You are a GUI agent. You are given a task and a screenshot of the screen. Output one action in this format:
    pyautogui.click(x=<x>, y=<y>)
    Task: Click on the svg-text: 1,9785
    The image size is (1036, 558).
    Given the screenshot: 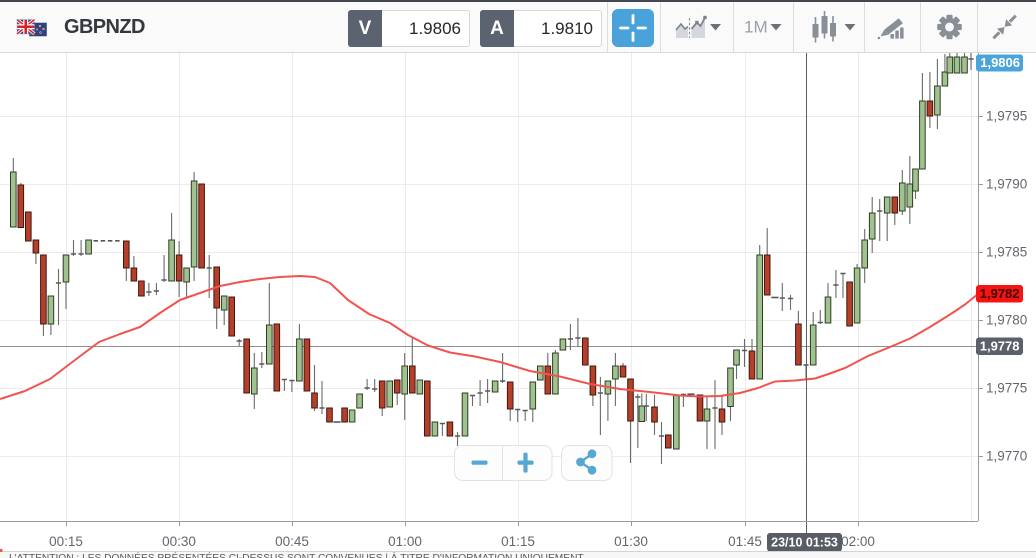 What is the action you would take?
    pyautogui.click(x=1006, y=252)
    